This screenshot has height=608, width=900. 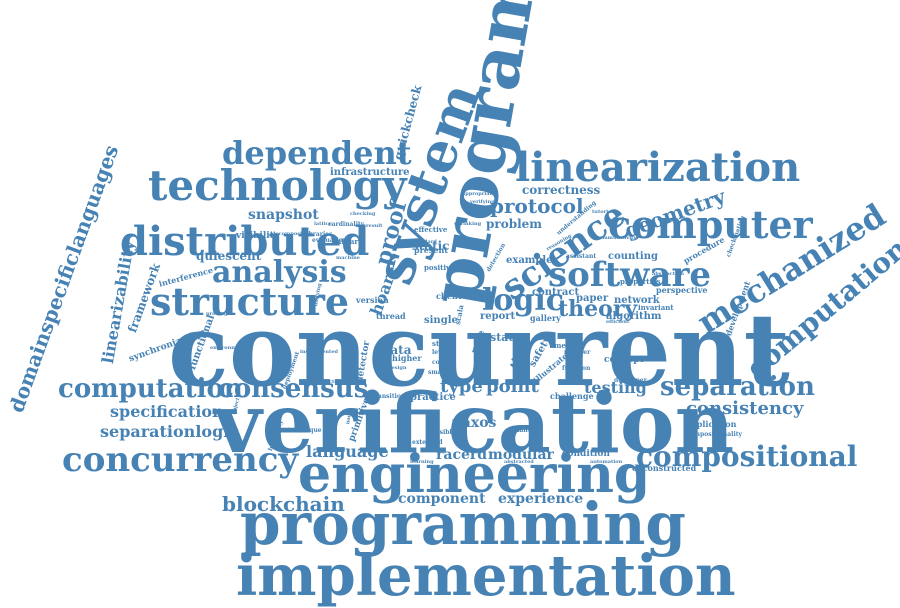 What do you see at coordinates (541, 499) in the screenshot?
I see `word: experience` at bounding box center [541, 499].